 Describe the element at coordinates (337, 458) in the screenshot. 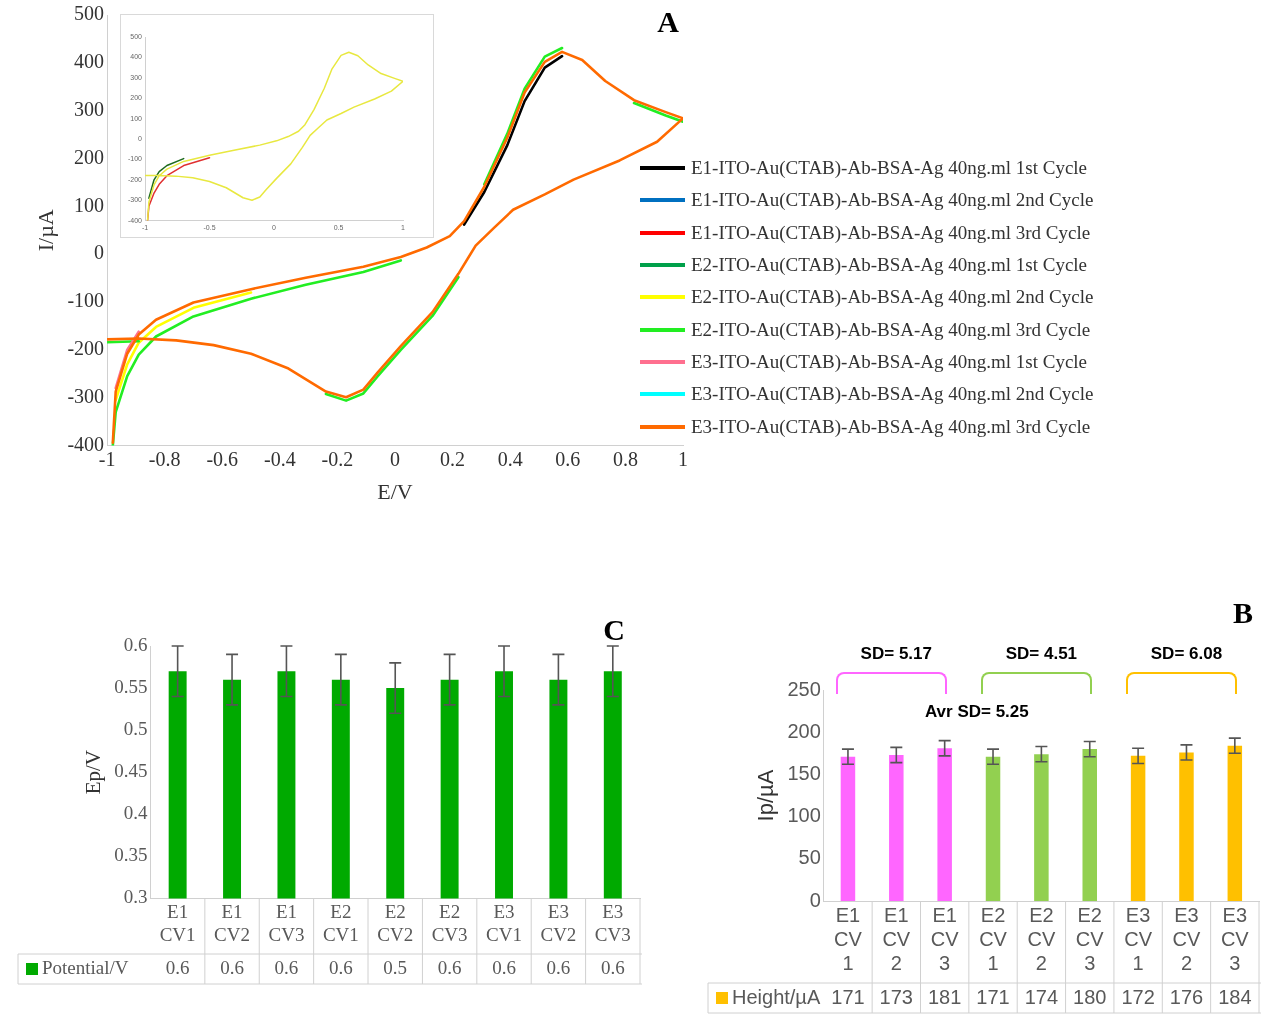

I see `x-tick-label: -0.2` at that location.